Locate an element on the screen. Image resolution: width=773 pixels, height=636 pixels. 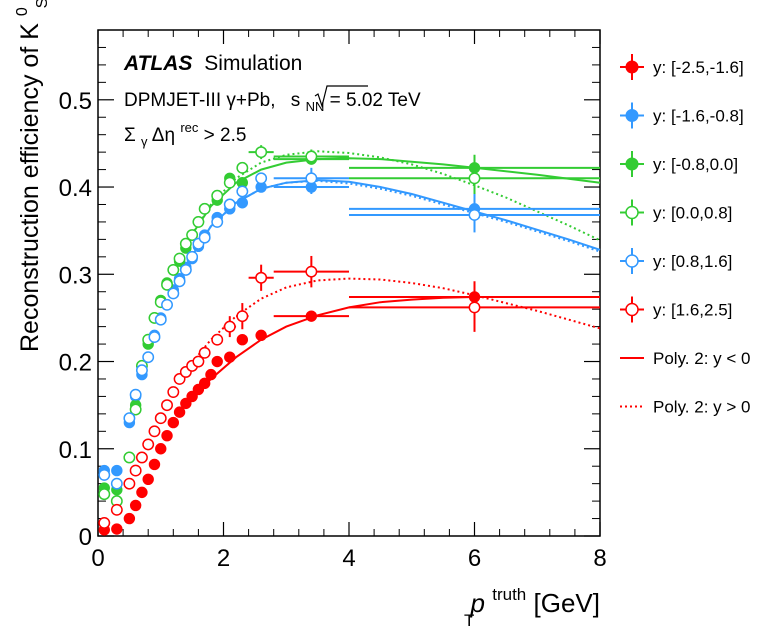
pos-red-fit is located at coordinates (393, 324).